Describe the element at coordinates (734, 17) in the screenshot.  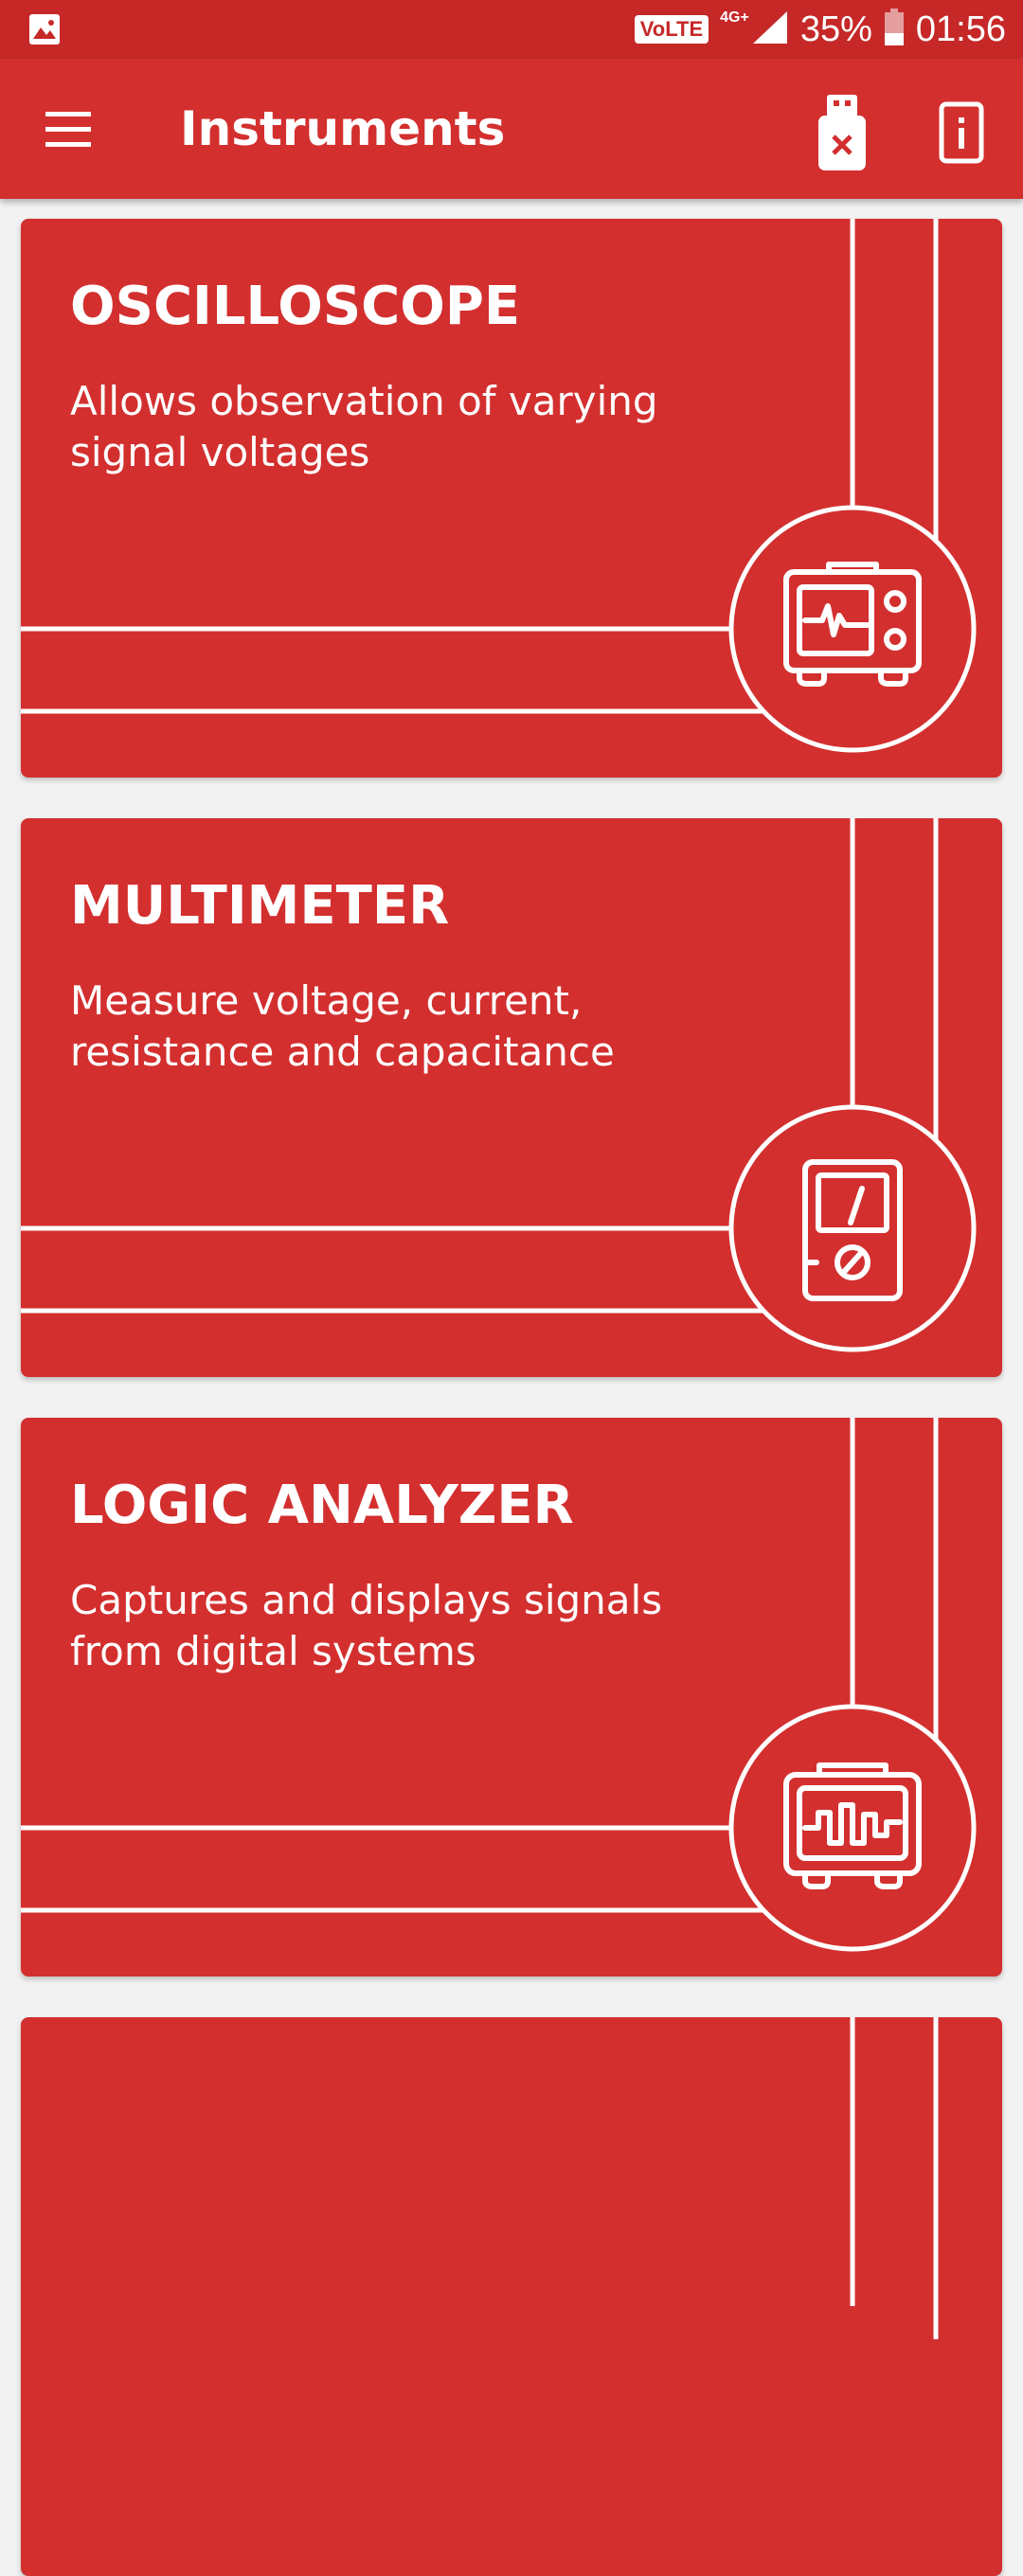
I see `network-type-label: 4G+` at that location.